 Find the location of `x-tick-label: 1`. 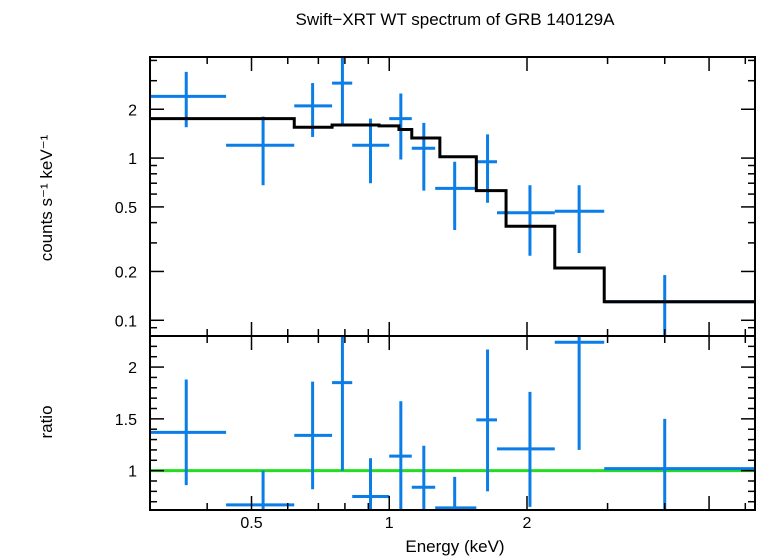

x-tick-label: 1 is located at coordinates (389, 523).